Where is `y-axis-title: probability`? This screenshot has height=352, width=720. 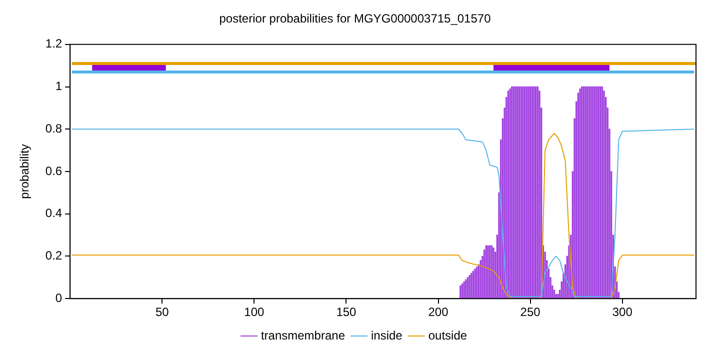
y-axis-title: probability is located at coordinates (25, 171).